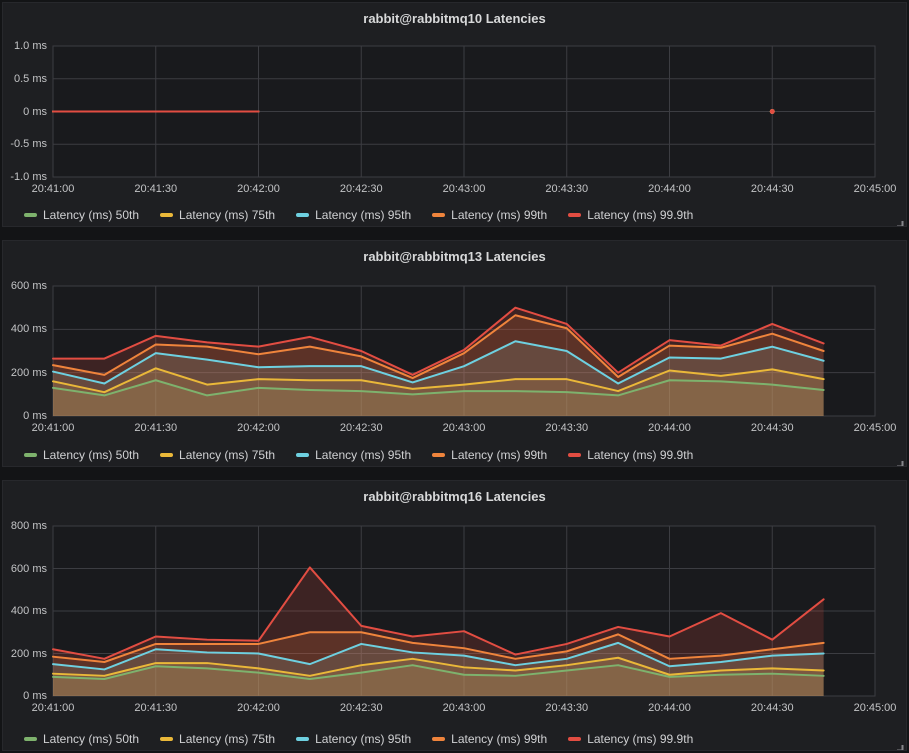 The image size is (909, 753). What do you see at coordinates (28, 526) in the screenshot?
I see `y-axis-tick-label: 800 ms` at bounding box center [28, 526].